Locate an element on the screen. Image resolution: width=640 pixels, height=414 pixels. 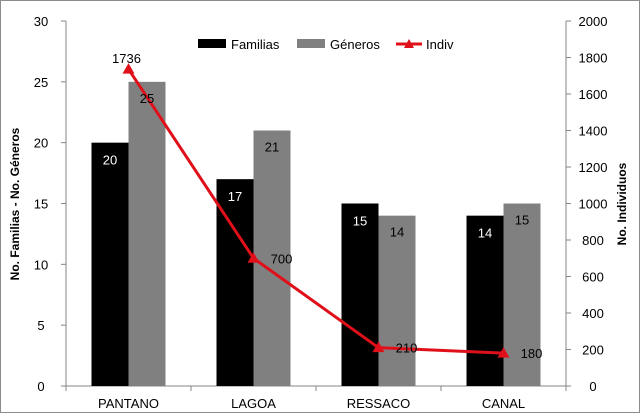
y-tick-label-right: 400 is located at coordinates (593, 313).